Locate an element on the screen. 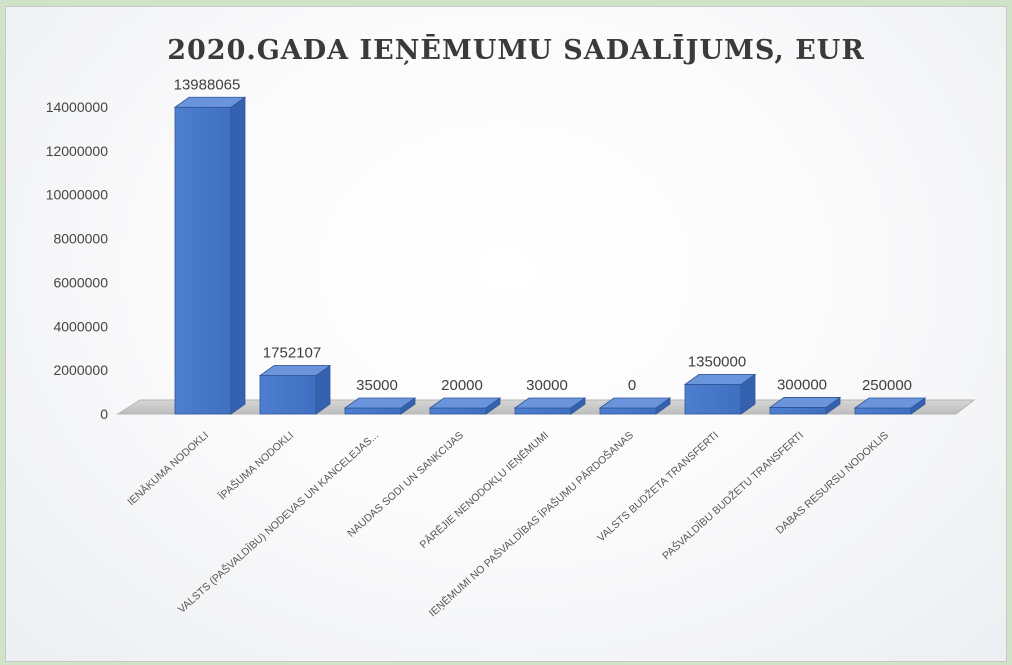 The height and width of the screenshot is (665, 1012). y-tick-label: 10000000 is located at coordinates (77, 195).